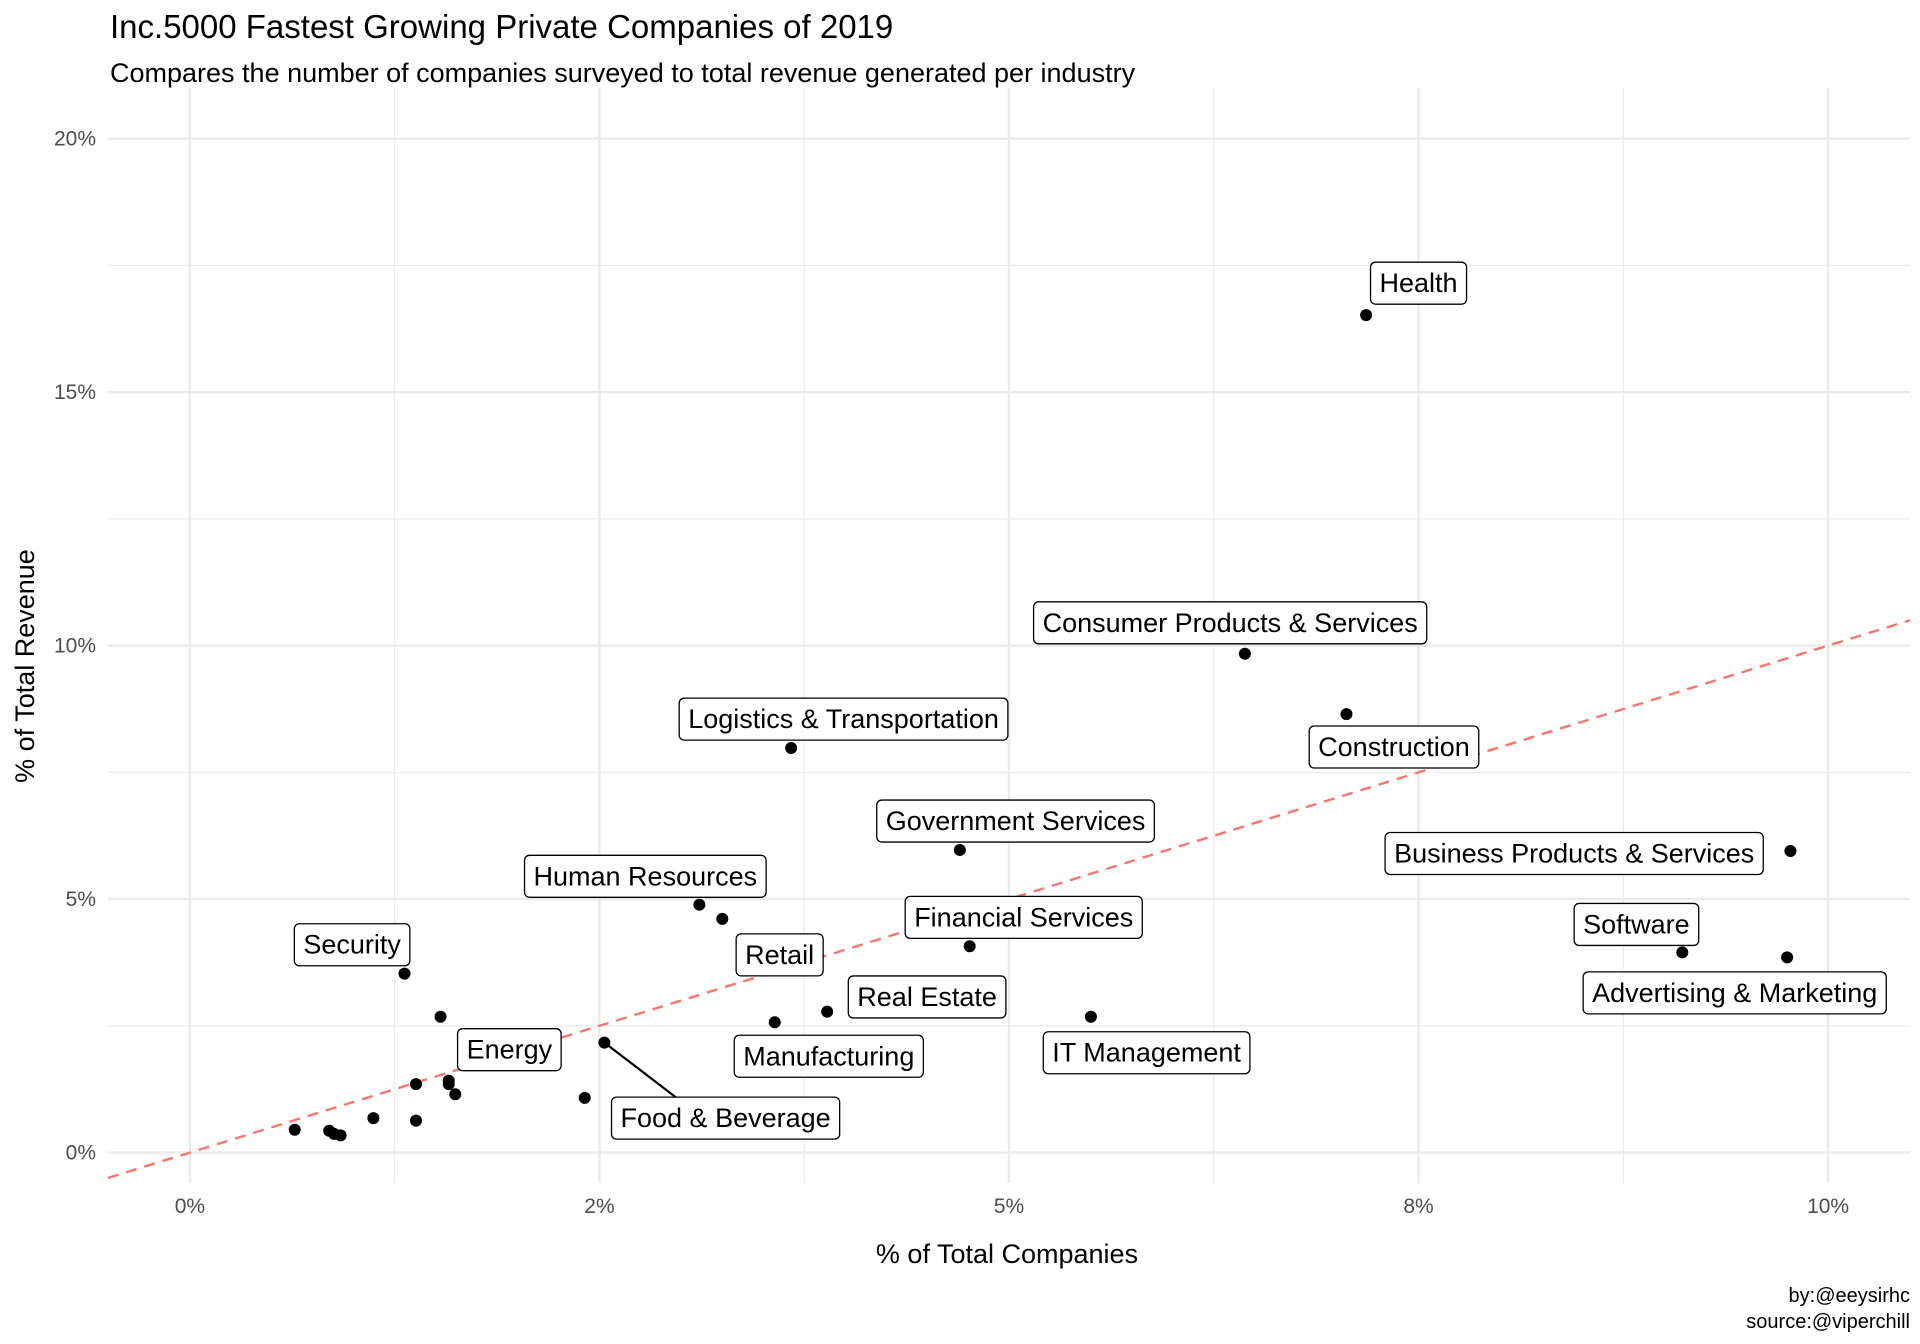 The height and width of the screenshot is (1344, 1920). Describe the element at coordinates (190, 1206) in the screenshot. I see `x-tick-label: 0%` at that location.